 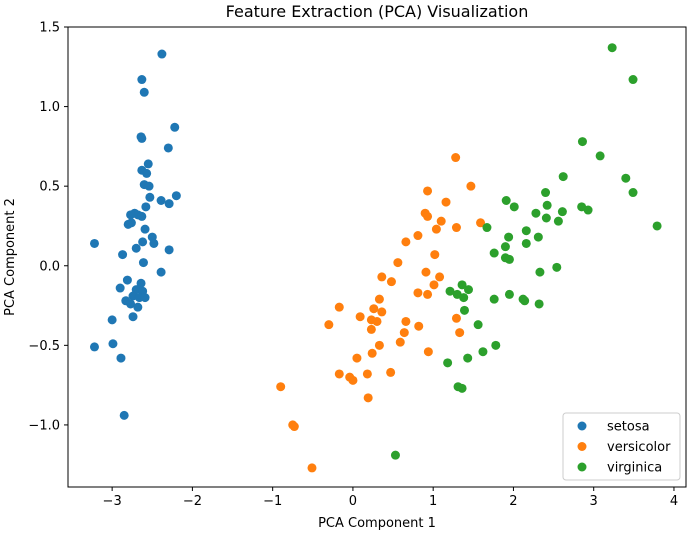 I want to click on legend: setosa versicolor virginica, so click(x=621, y=446).